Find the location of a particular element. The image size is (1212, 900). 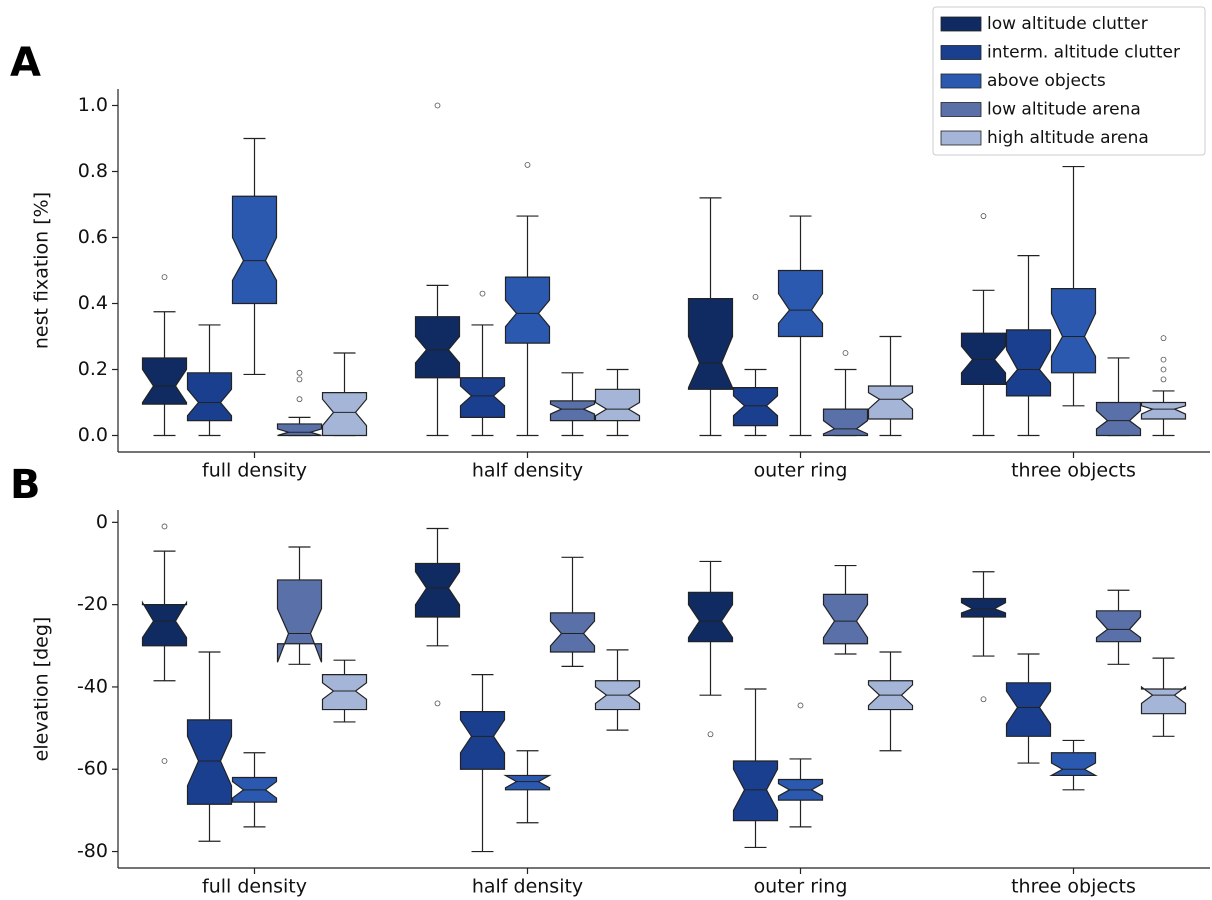

y-tick-label: 1.0 is located at coordinates (93, 105).